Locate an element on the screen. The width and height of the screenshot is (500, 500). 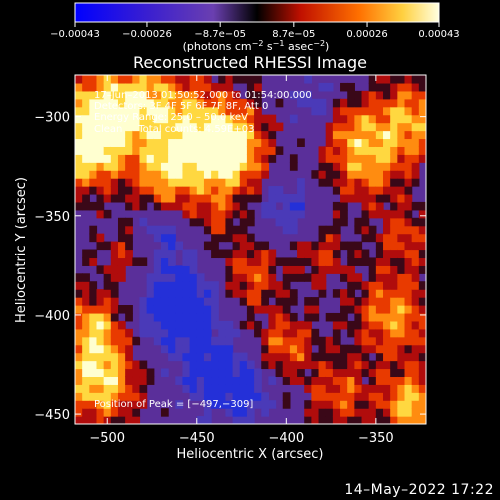
y-tick-label: −300 is located at coordinates (52, 118).